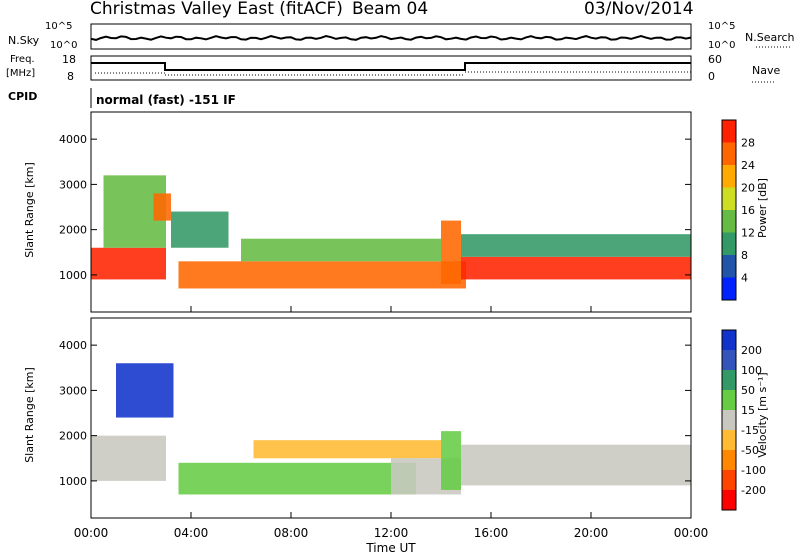 The height and width of the screenshot is (554, 800). Describe the element at coordinates (744, 255) in the screenshot. I see `power-colorbar-tick-1: 8` at that location.